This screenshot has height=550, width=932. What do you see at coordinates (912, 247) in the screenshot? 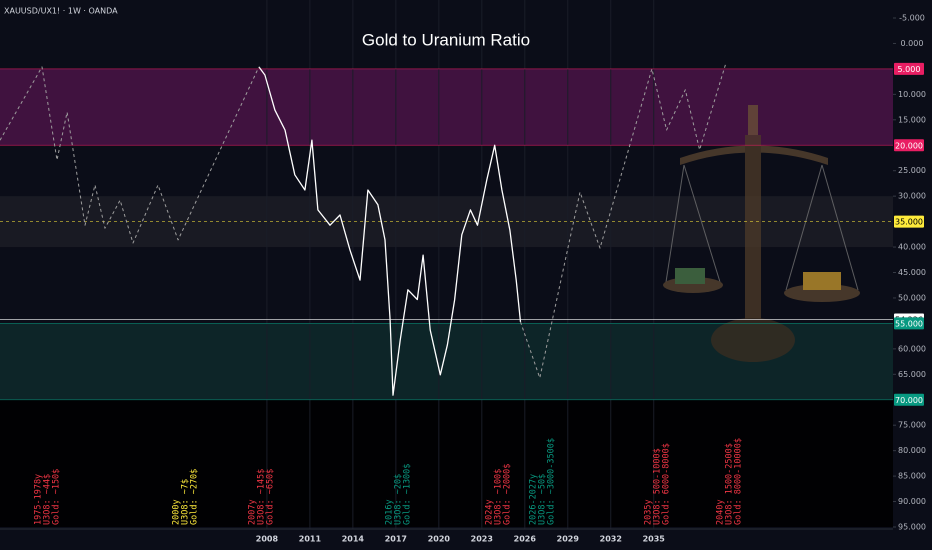
I see `y-tick-label: 40.000` at bounding box center [912, 247].